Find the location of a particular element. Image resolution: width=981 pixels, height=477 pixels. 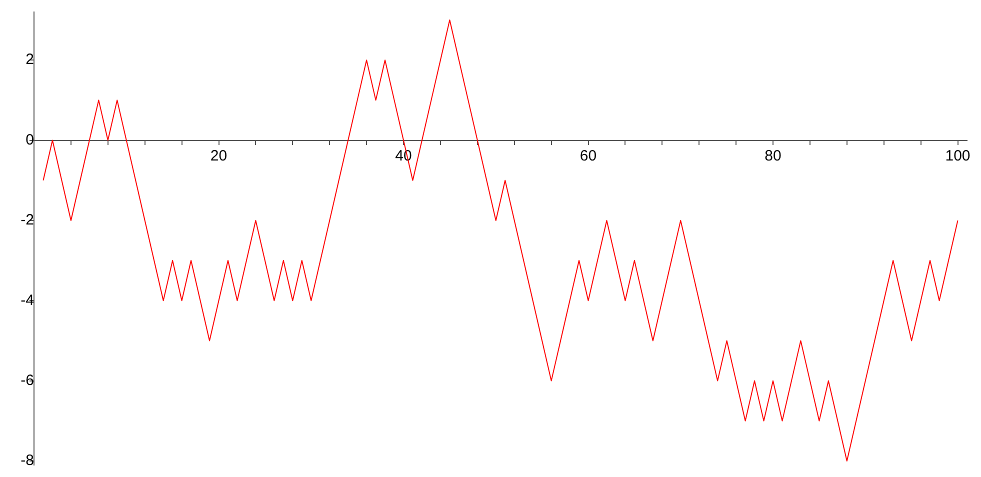

x-tick-label: 20 is located at coordinates (219, 155).